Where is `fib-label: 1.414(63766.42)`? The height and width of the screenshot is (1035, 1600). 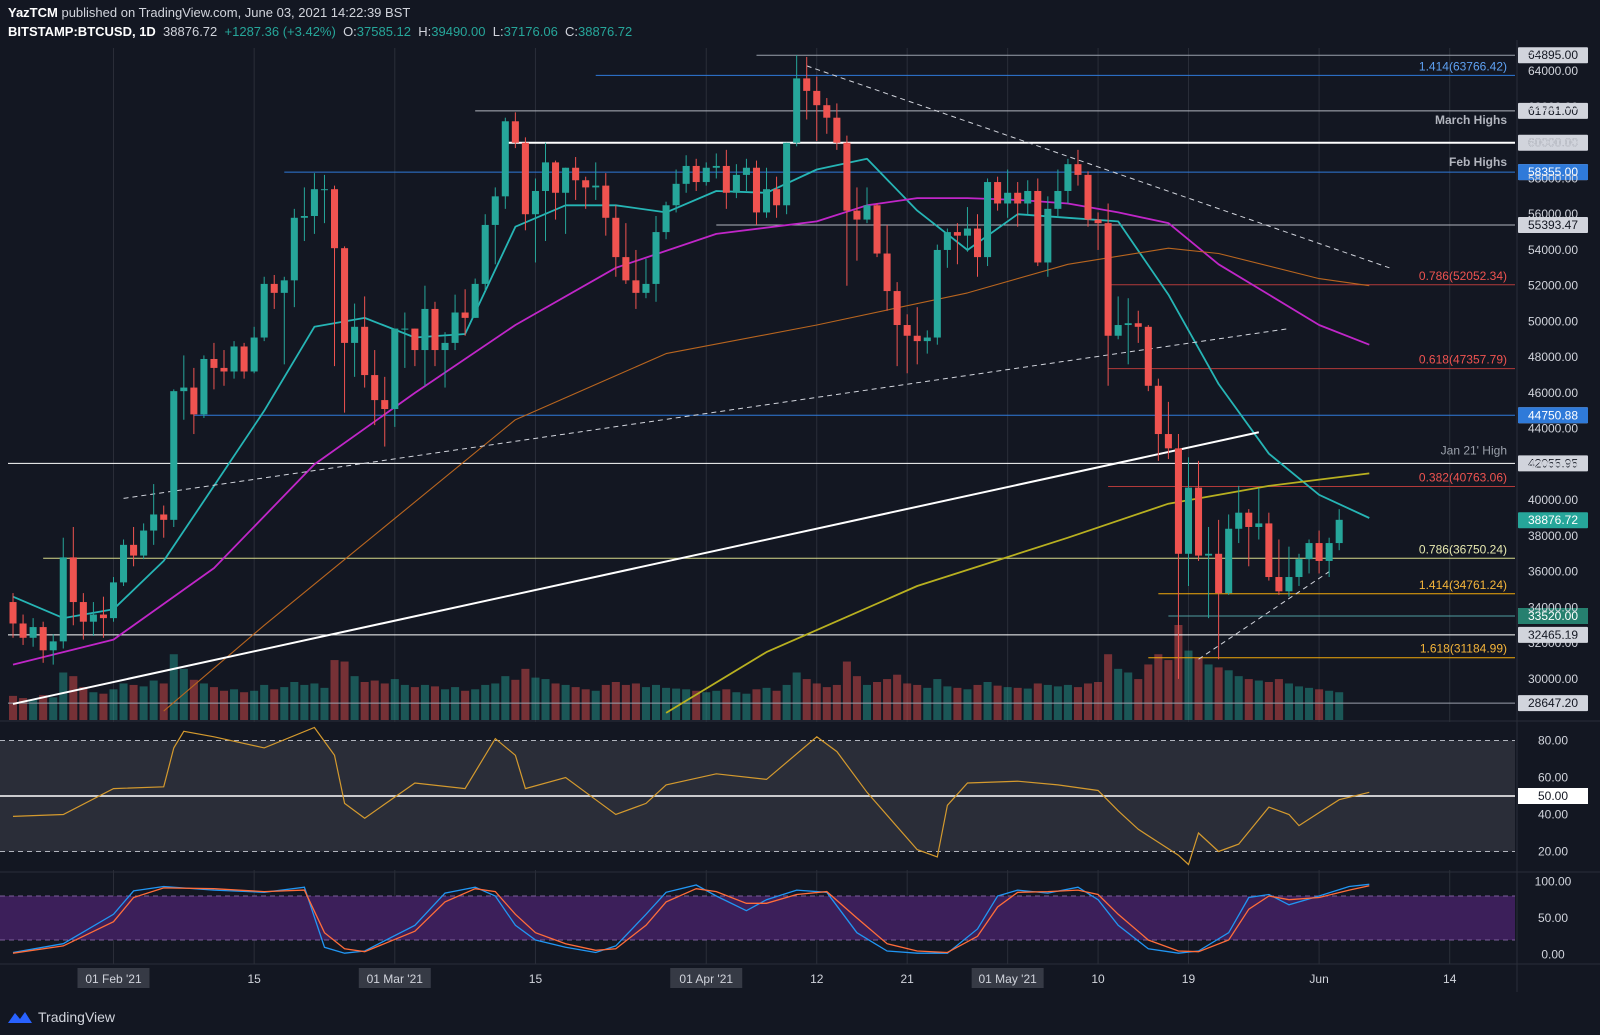
fib-label: 1.414(63766.42) is located at coordinates (1463, 66).